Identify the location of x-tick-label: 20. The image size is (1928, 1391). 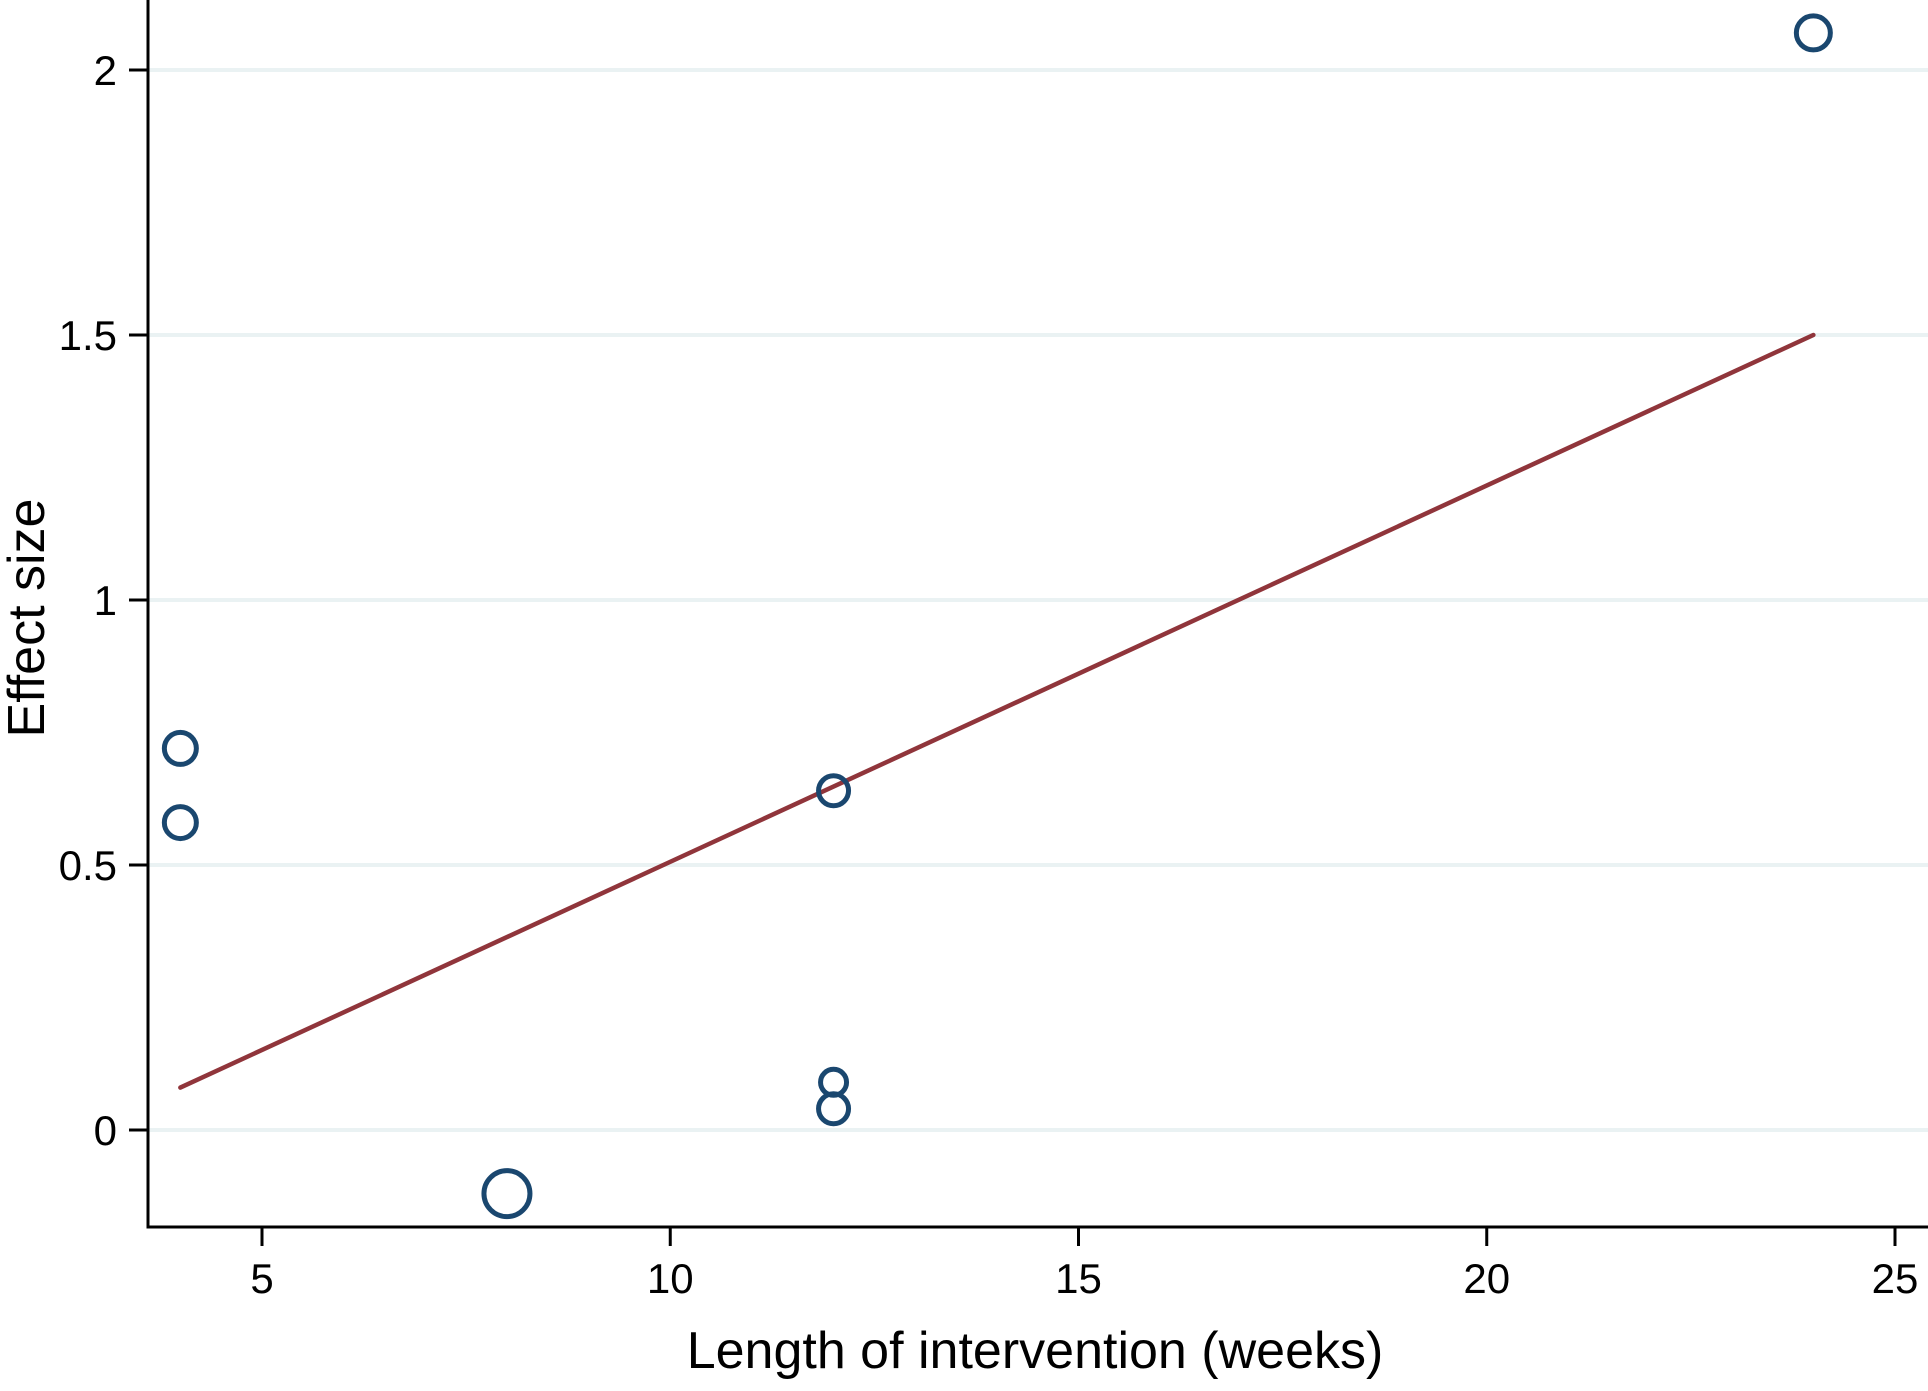
(1486, 1278).